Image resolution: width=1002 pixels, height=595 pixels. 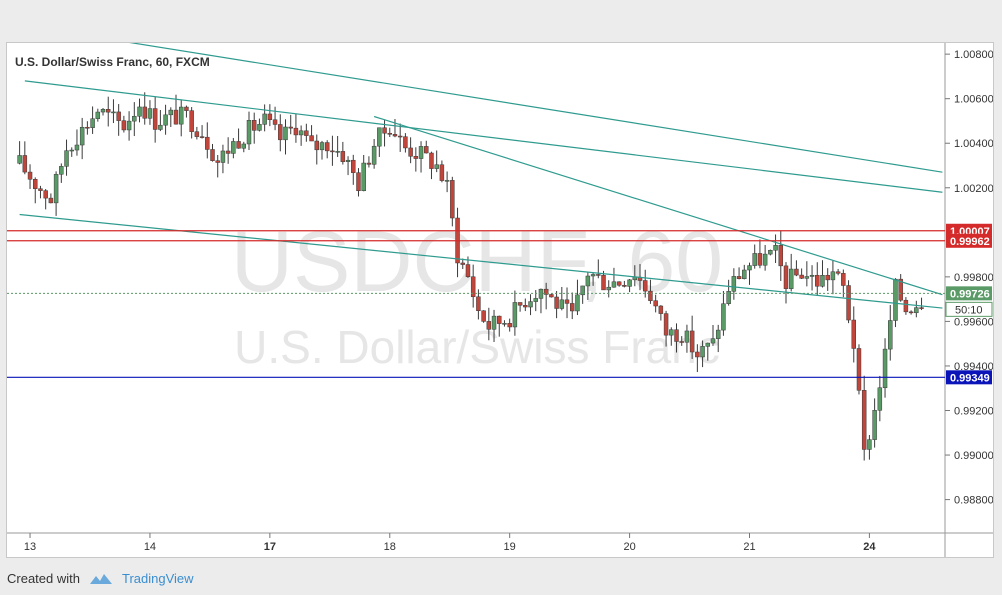 What do you see at coordinates (973, 367) in the screenshot?
I see `y-tick-label: 0.99400` at bounding box center [973, 367].